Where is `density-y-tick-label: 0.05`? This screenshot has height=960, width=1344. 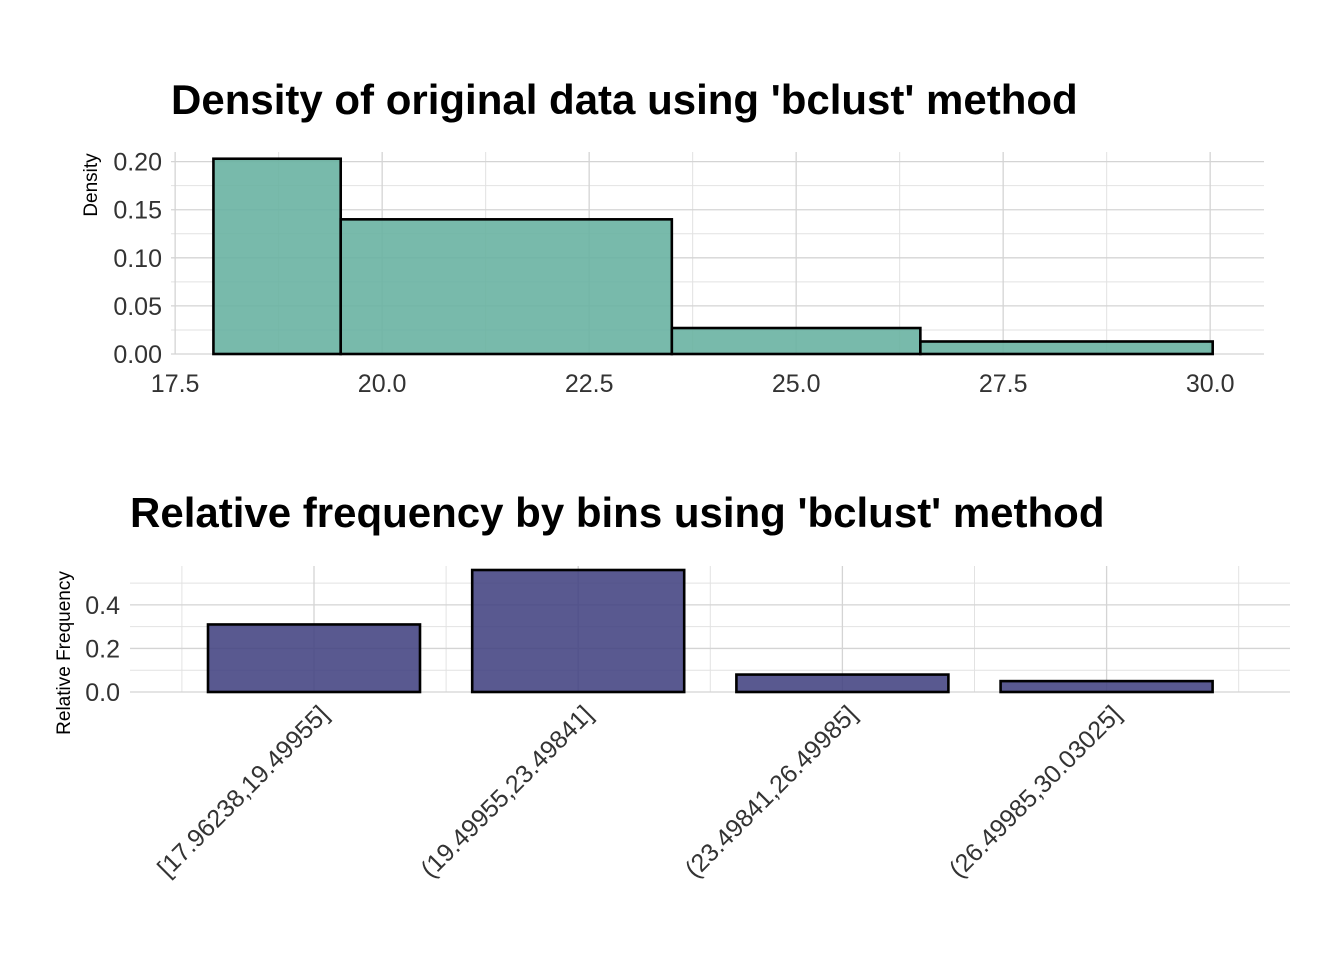
density-y-tick-label: 0.05 is located at coordinates (137, 307).